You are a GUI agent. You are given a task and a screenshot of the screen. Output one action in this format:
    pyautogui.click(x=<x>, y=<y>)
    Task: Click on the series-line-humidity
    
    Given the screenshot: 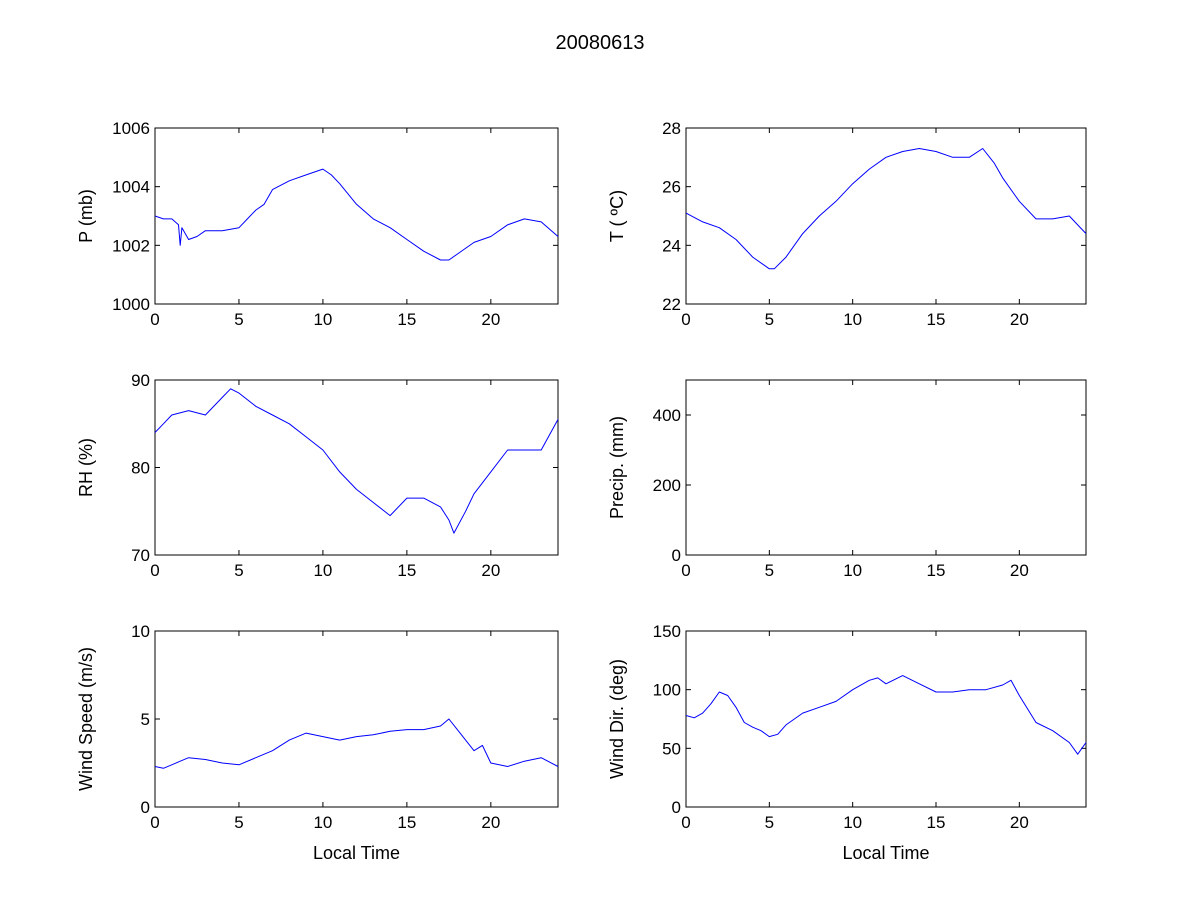 What is the action you would take?
    pyautogui.click(x=356, y=461)
    